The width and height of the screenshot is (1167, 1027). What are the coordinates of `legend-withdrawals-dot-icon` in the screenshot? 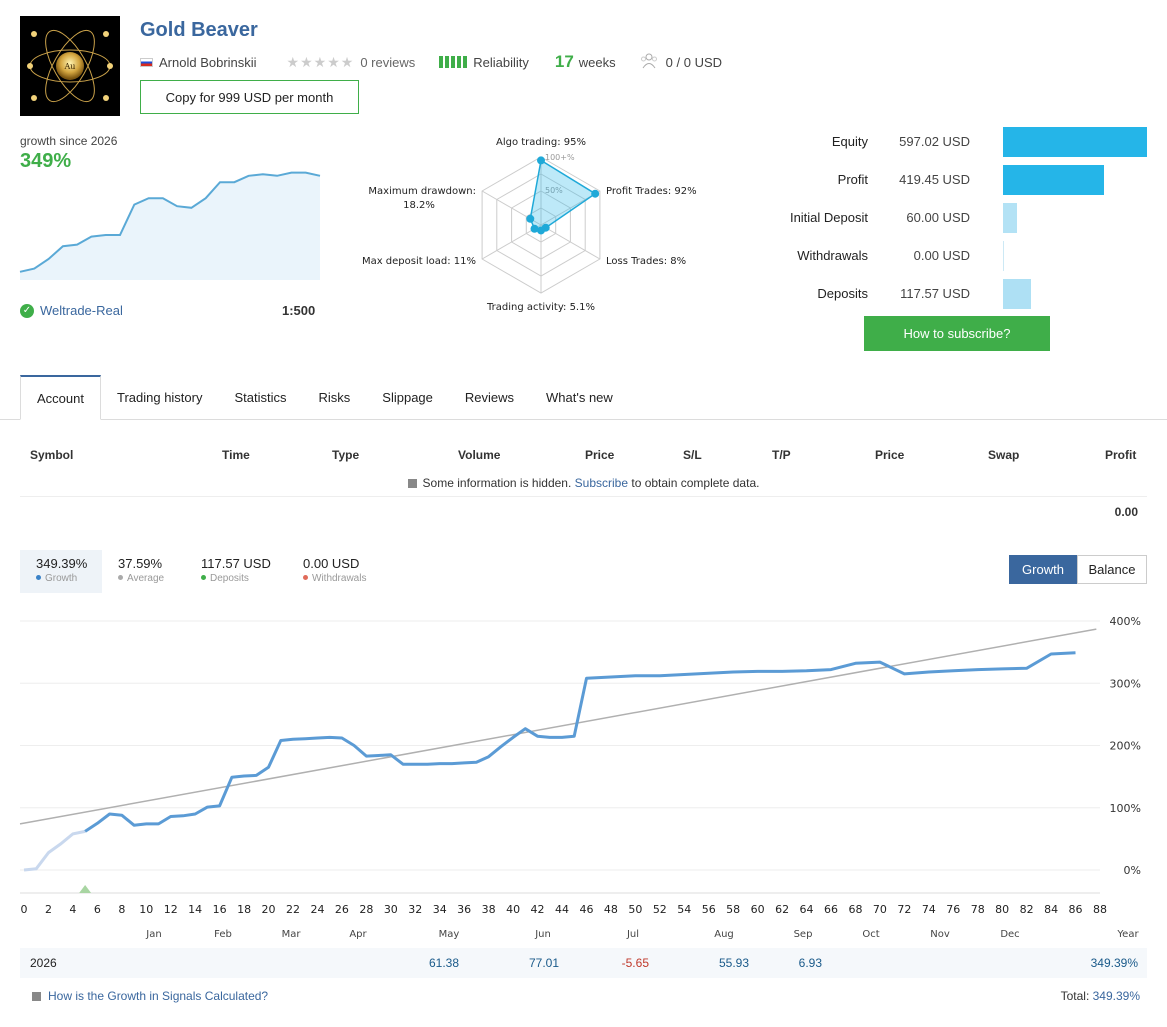 It's located at (305, 577).